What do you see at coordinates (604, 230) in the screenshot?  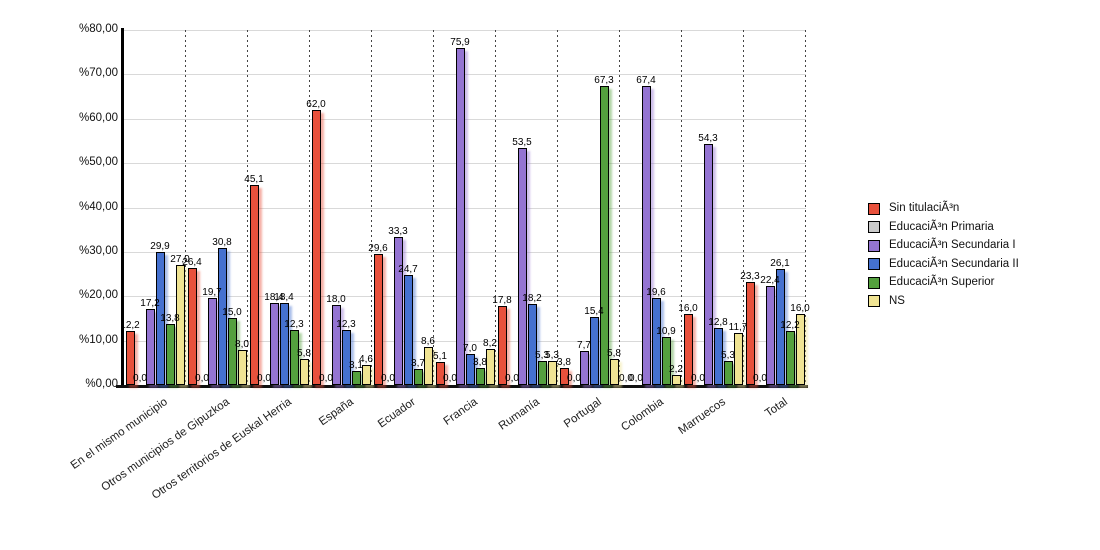 I see `bar: 67,3` at bounding box center [604, 230].